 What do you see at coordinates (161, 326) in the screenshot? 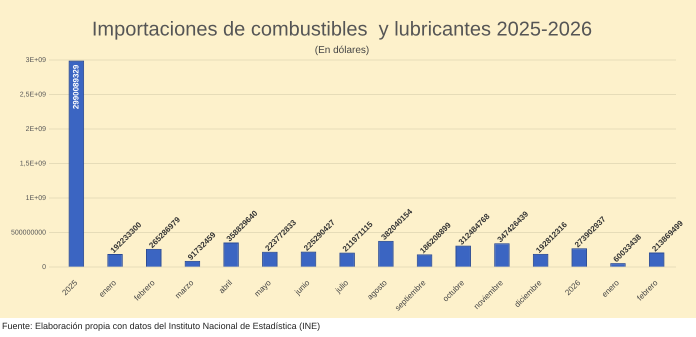
I see `source-note: Fuente: Elaboración propia con datos del Instituto Nacional de Estadística (INE)` at bounding box center [161, 326].